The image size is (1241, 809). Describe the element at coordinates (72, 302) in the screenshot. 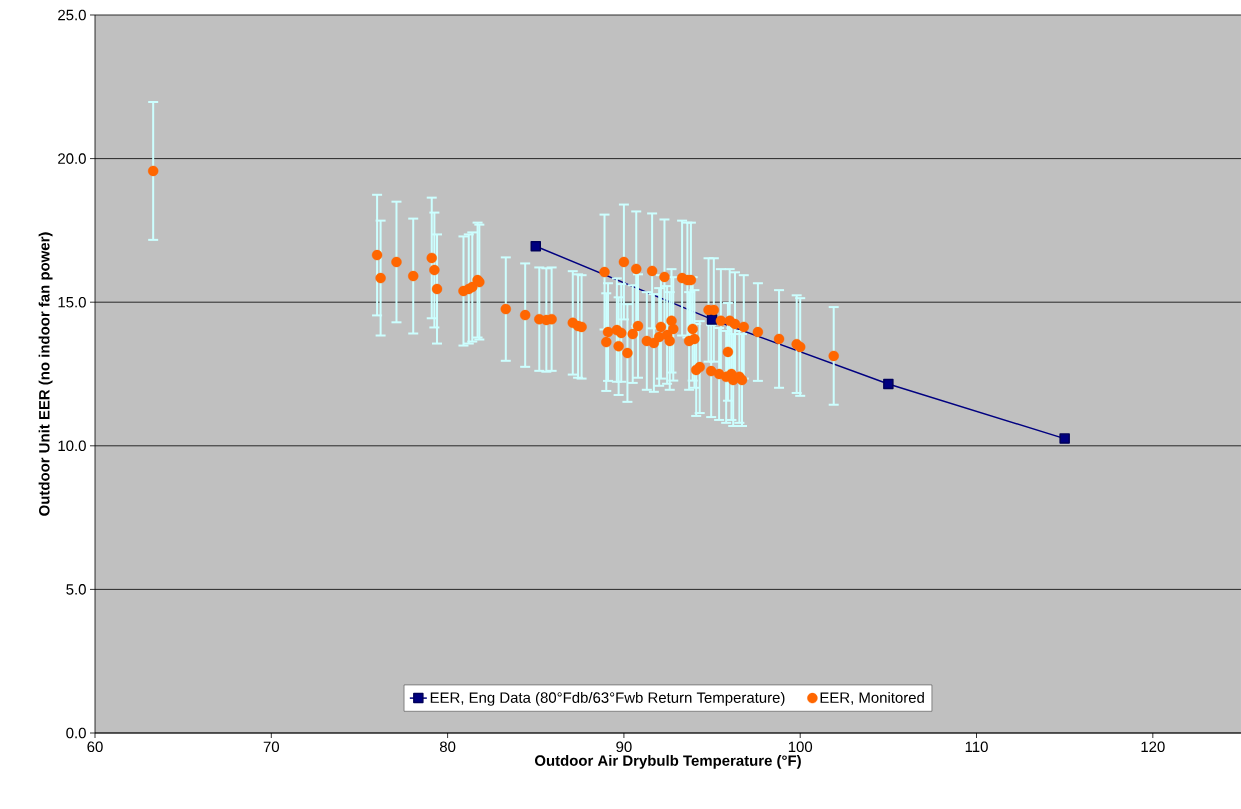

I see `y-tick-label: 15.0` at that location.